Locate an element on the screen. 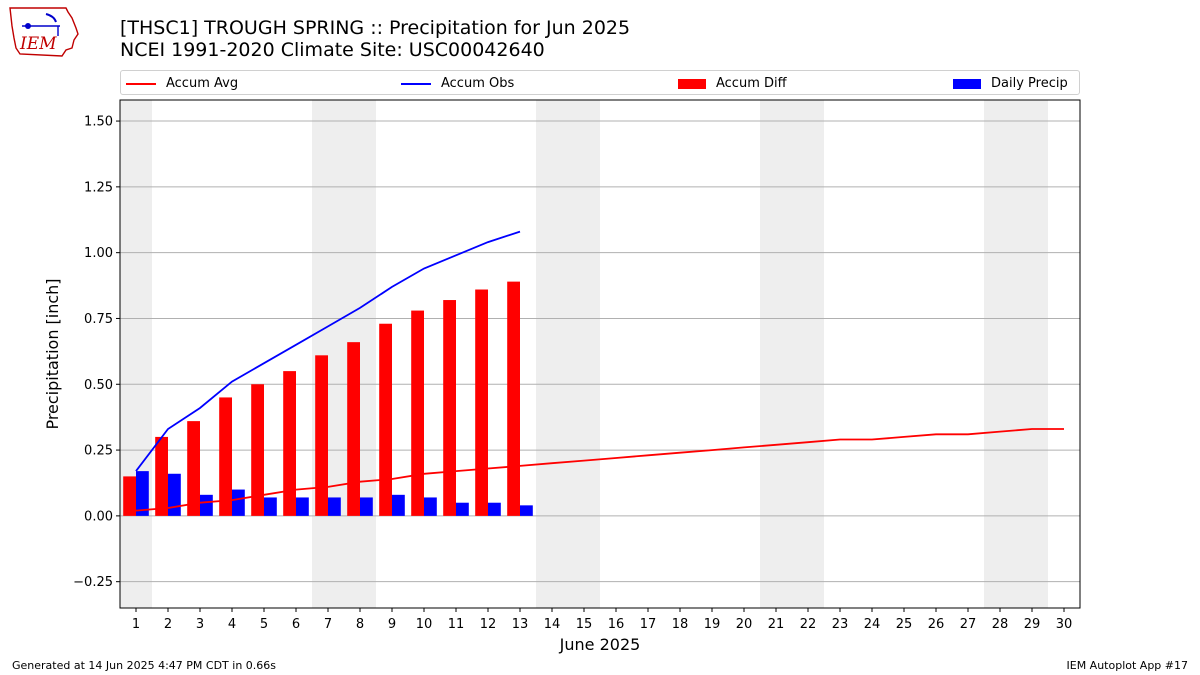 The height and width of the screenshot is (675, 1200). legend-label-accum-avg: Accum Avg is located at coordinates (202, 83).